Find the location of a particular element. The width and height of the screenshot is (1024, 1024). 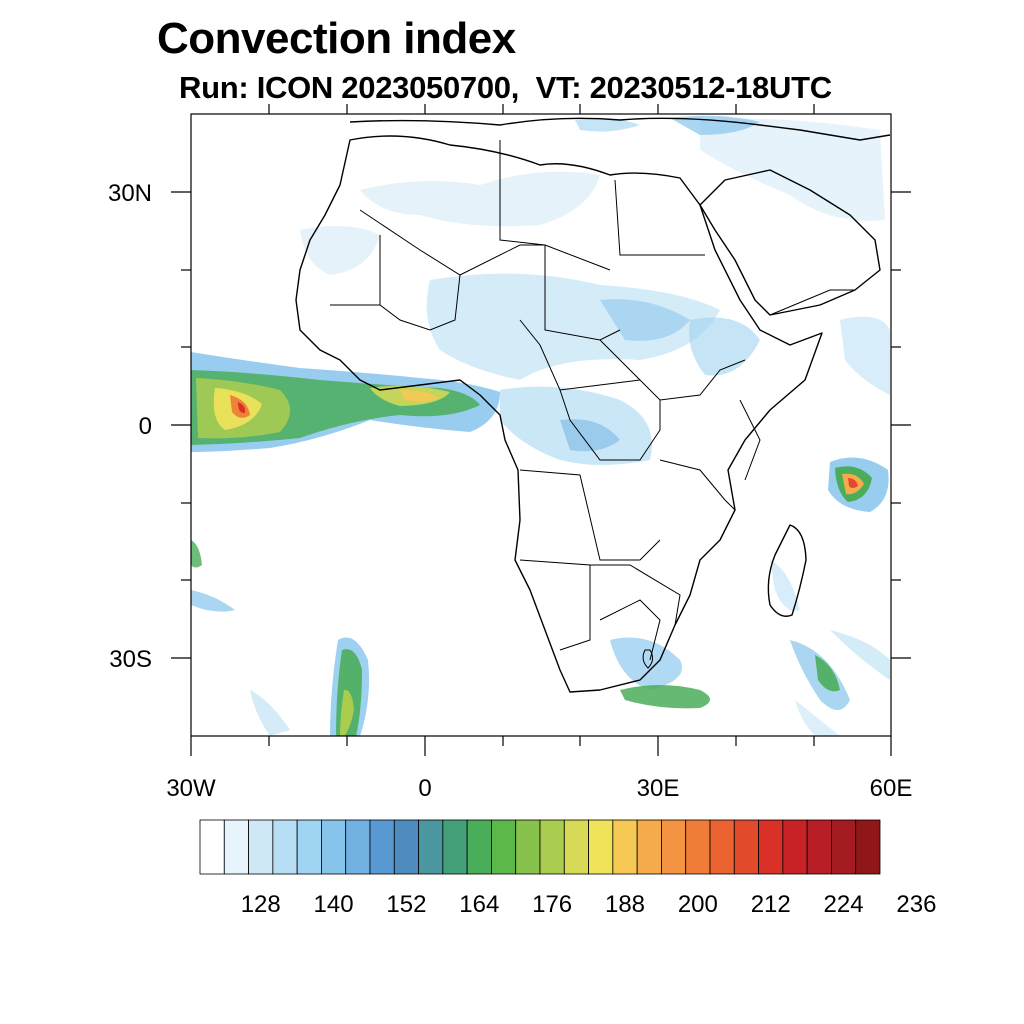

chart-title: Convection index is located at coordinates (336, 38).